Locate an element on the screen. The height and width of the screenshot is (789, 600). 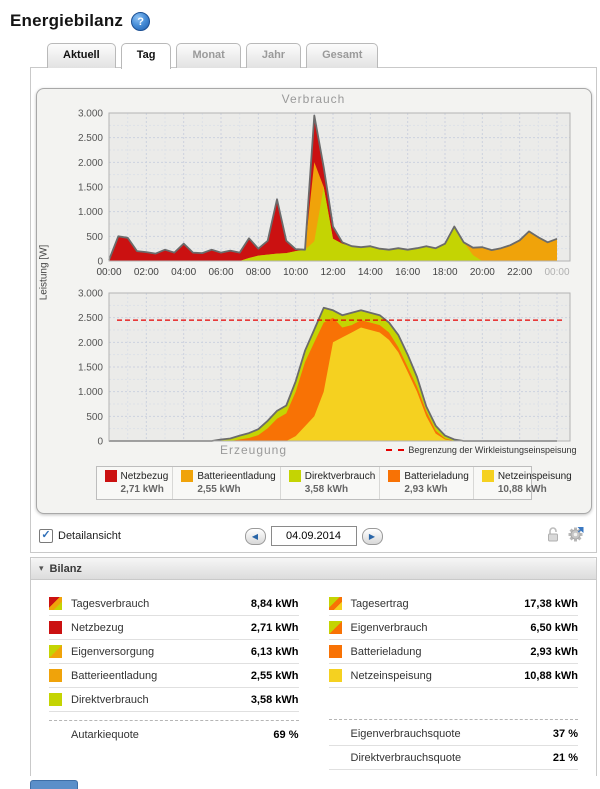
tab-bar: Aktuell Tag Monat Jahr Gesamt is located at coordinates (323, 56).